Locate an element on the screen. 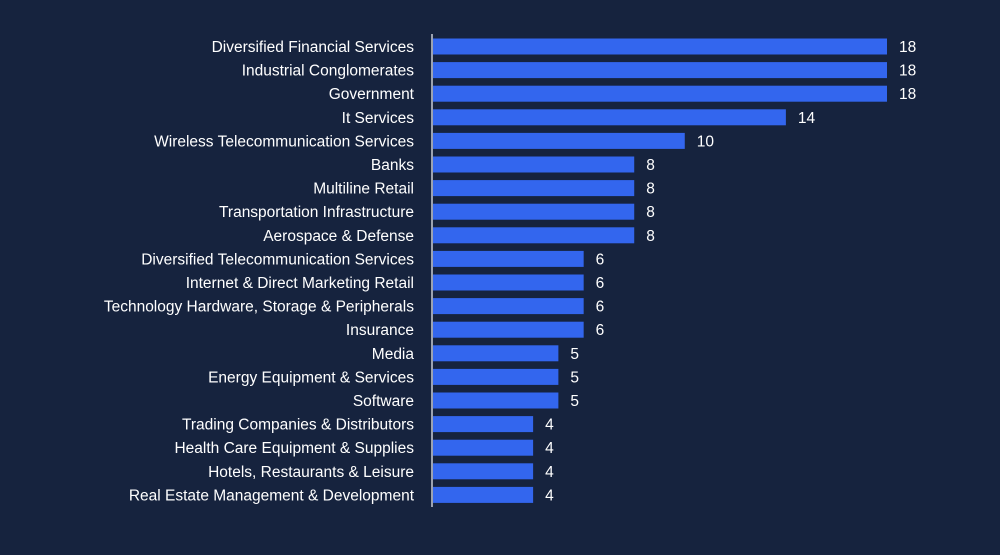  category-label: Transportation Infrastructure is located at coordinates (316, 212).